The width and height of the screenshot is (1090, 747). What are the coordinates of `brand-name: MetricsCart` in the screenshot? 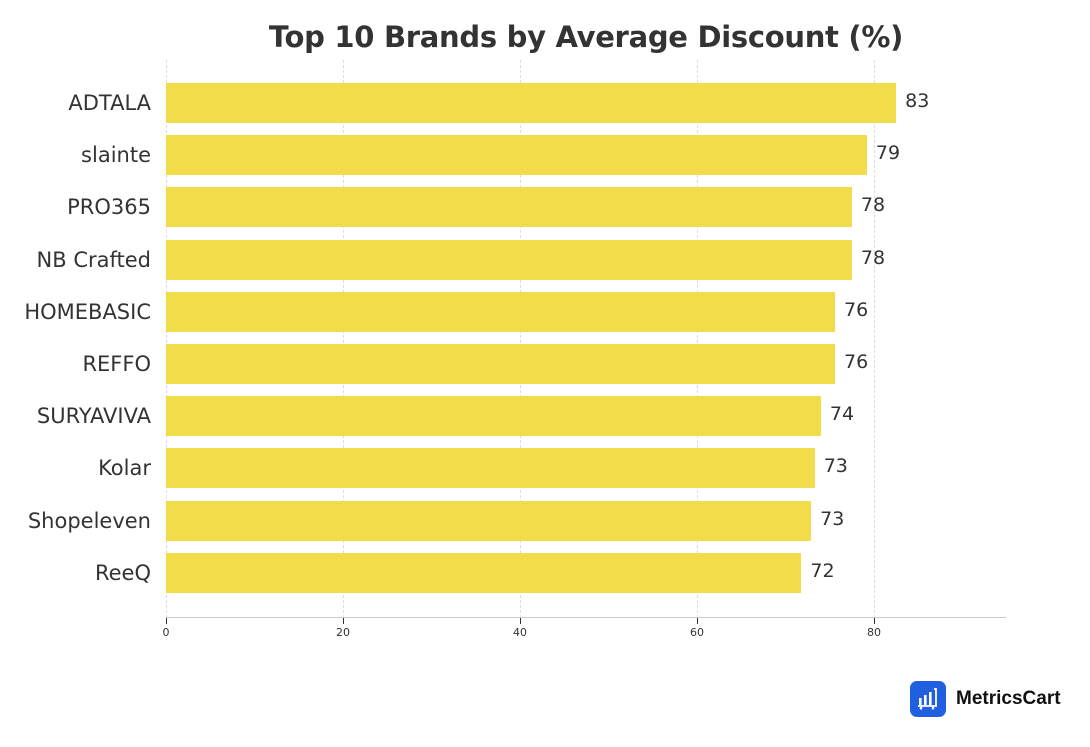 It's located at (1008, 698).